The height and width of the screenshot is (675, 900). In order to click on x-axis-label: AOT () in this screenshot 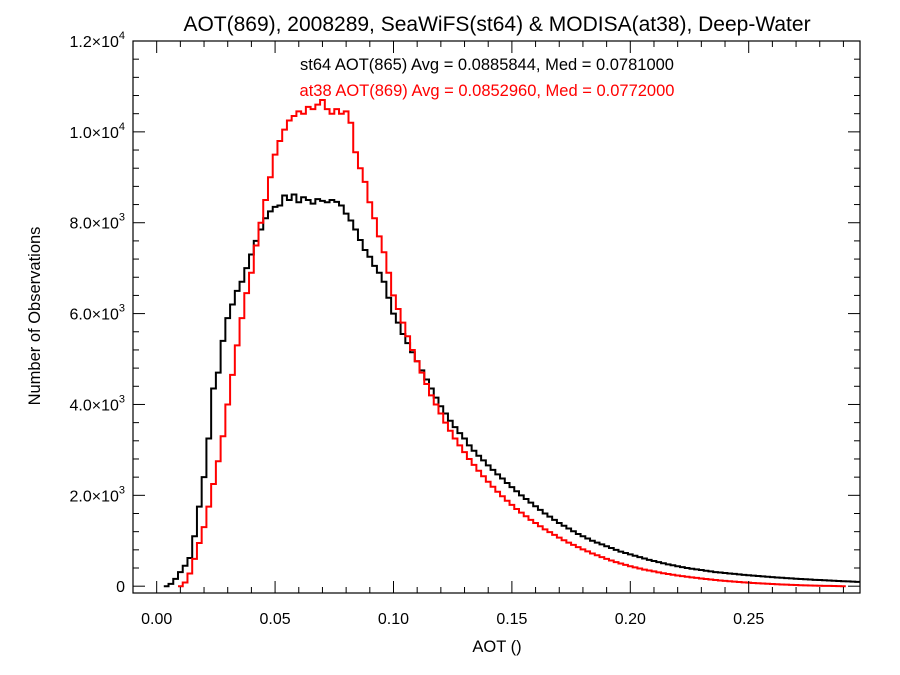, I will do `click(496, 647)`.